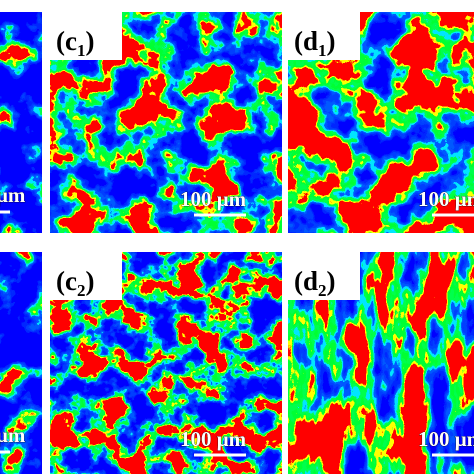 The image size is (474, 474). I want to click on panel-label: (d1), so click(315, 43).